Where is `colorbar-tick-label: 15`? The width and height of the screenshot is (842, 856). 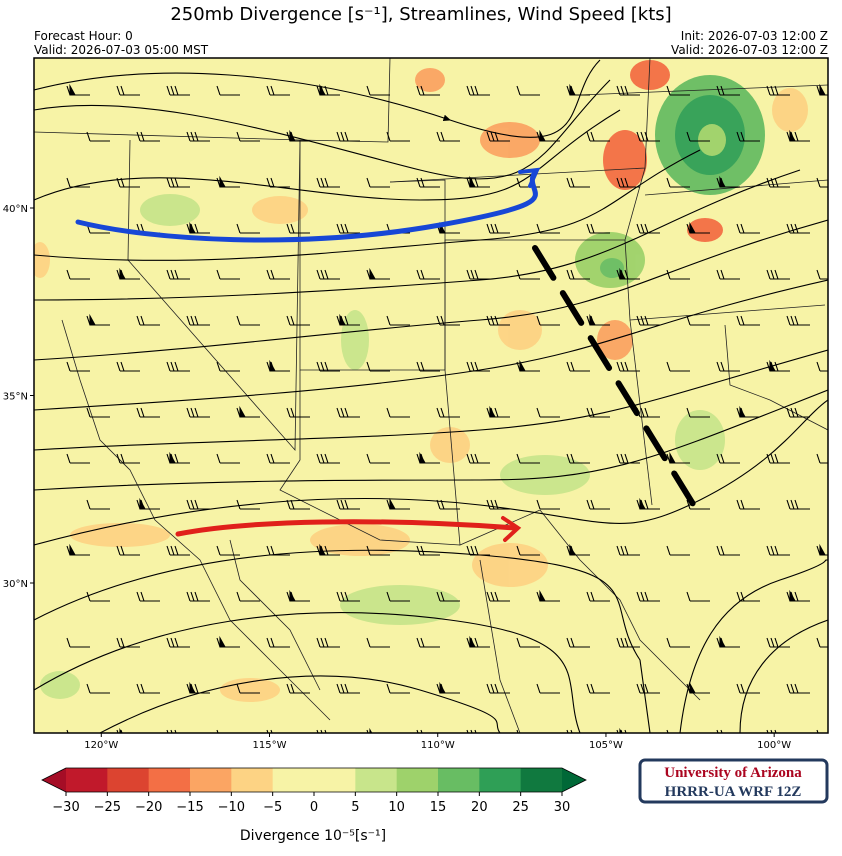 colorbar-tick-label: 15 is located at coordinates (438, 807).